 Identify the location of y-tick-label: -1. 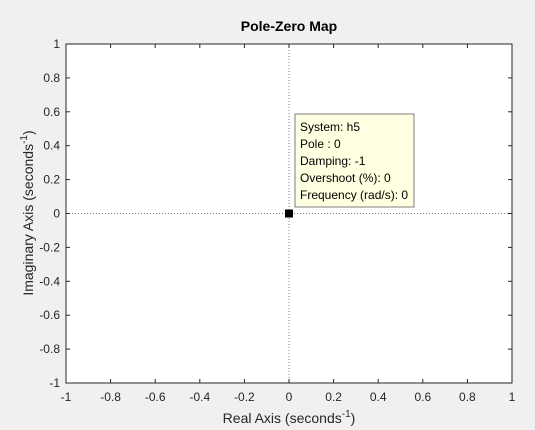
(54, 383).